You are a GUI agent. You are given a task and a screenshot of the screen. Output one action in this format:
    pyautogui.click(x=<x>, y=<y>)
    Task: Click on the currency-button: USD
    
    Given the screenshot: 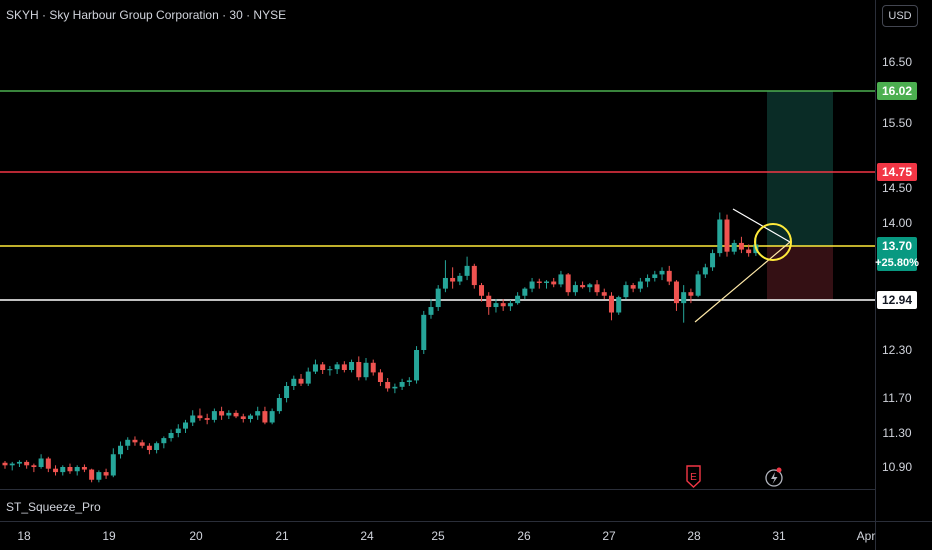 What is the action you would take?
    pyautogui.click(x=900, y=16)
    